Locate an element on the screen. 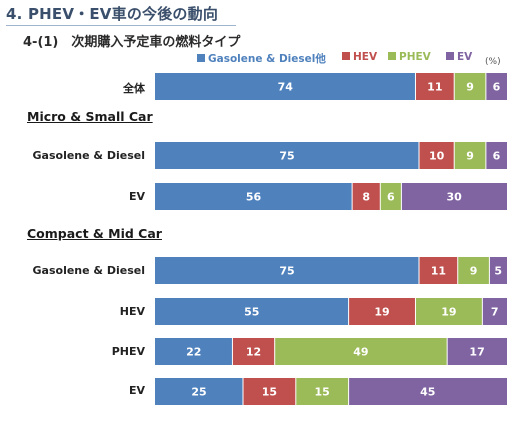  data-label-phev-row-4: 19 is located at coordinates (448, 312).